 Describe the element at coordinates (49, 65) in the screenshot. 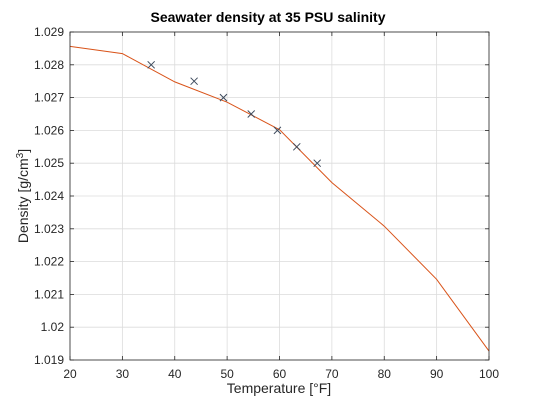

I see `y-tick-label: 1.028` at that location.